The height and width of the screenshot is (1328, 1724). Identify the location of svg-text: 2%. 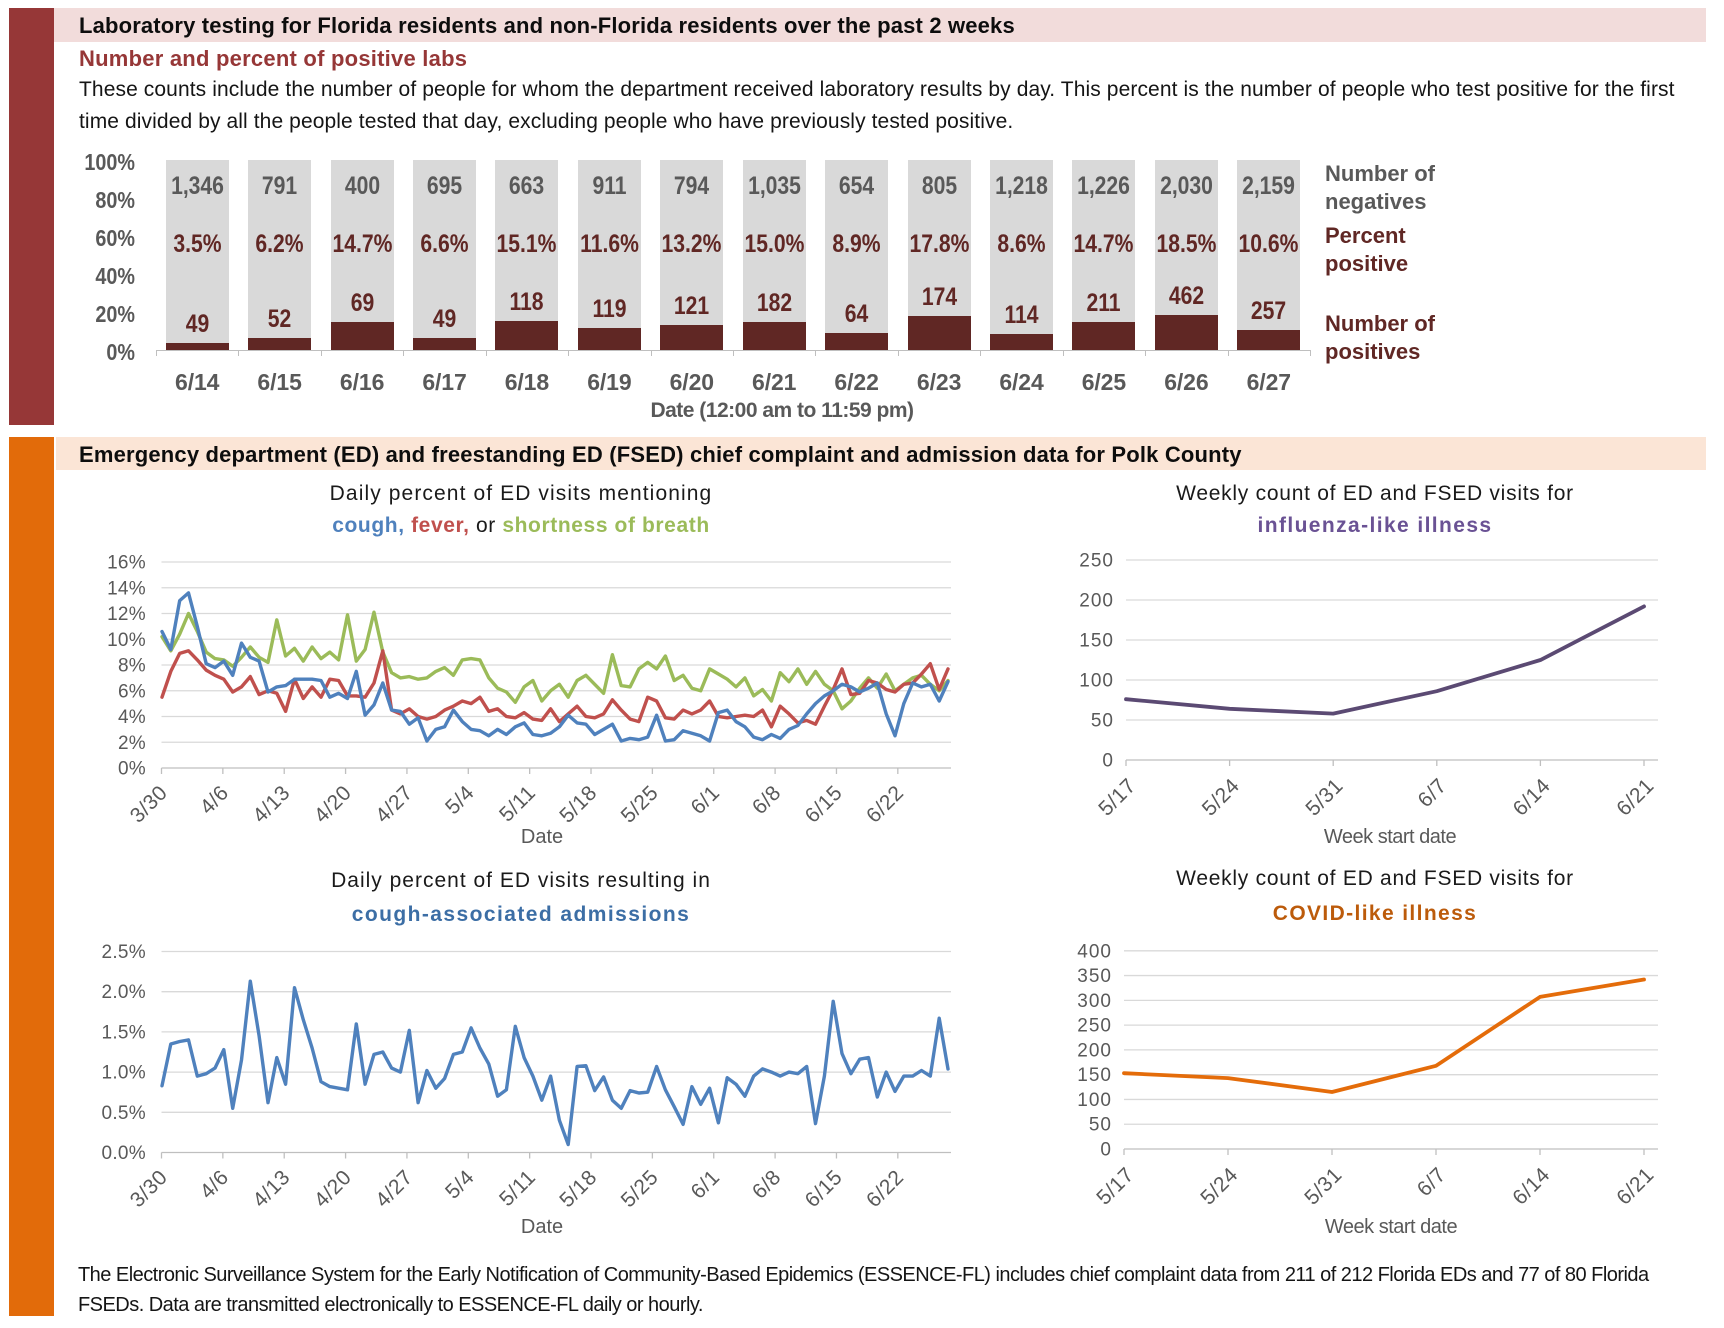
(132, 743).